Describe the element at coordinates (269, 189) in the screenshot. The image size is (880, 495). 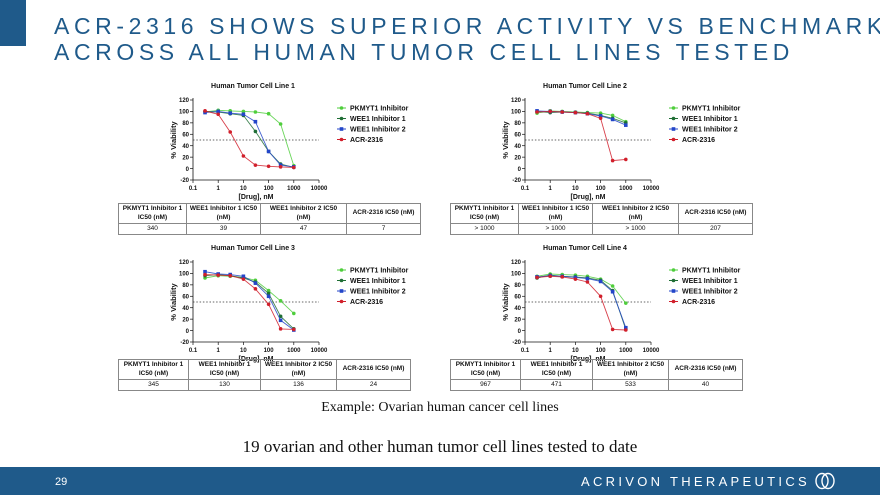
I see `x-tick-label: 100` at that location.